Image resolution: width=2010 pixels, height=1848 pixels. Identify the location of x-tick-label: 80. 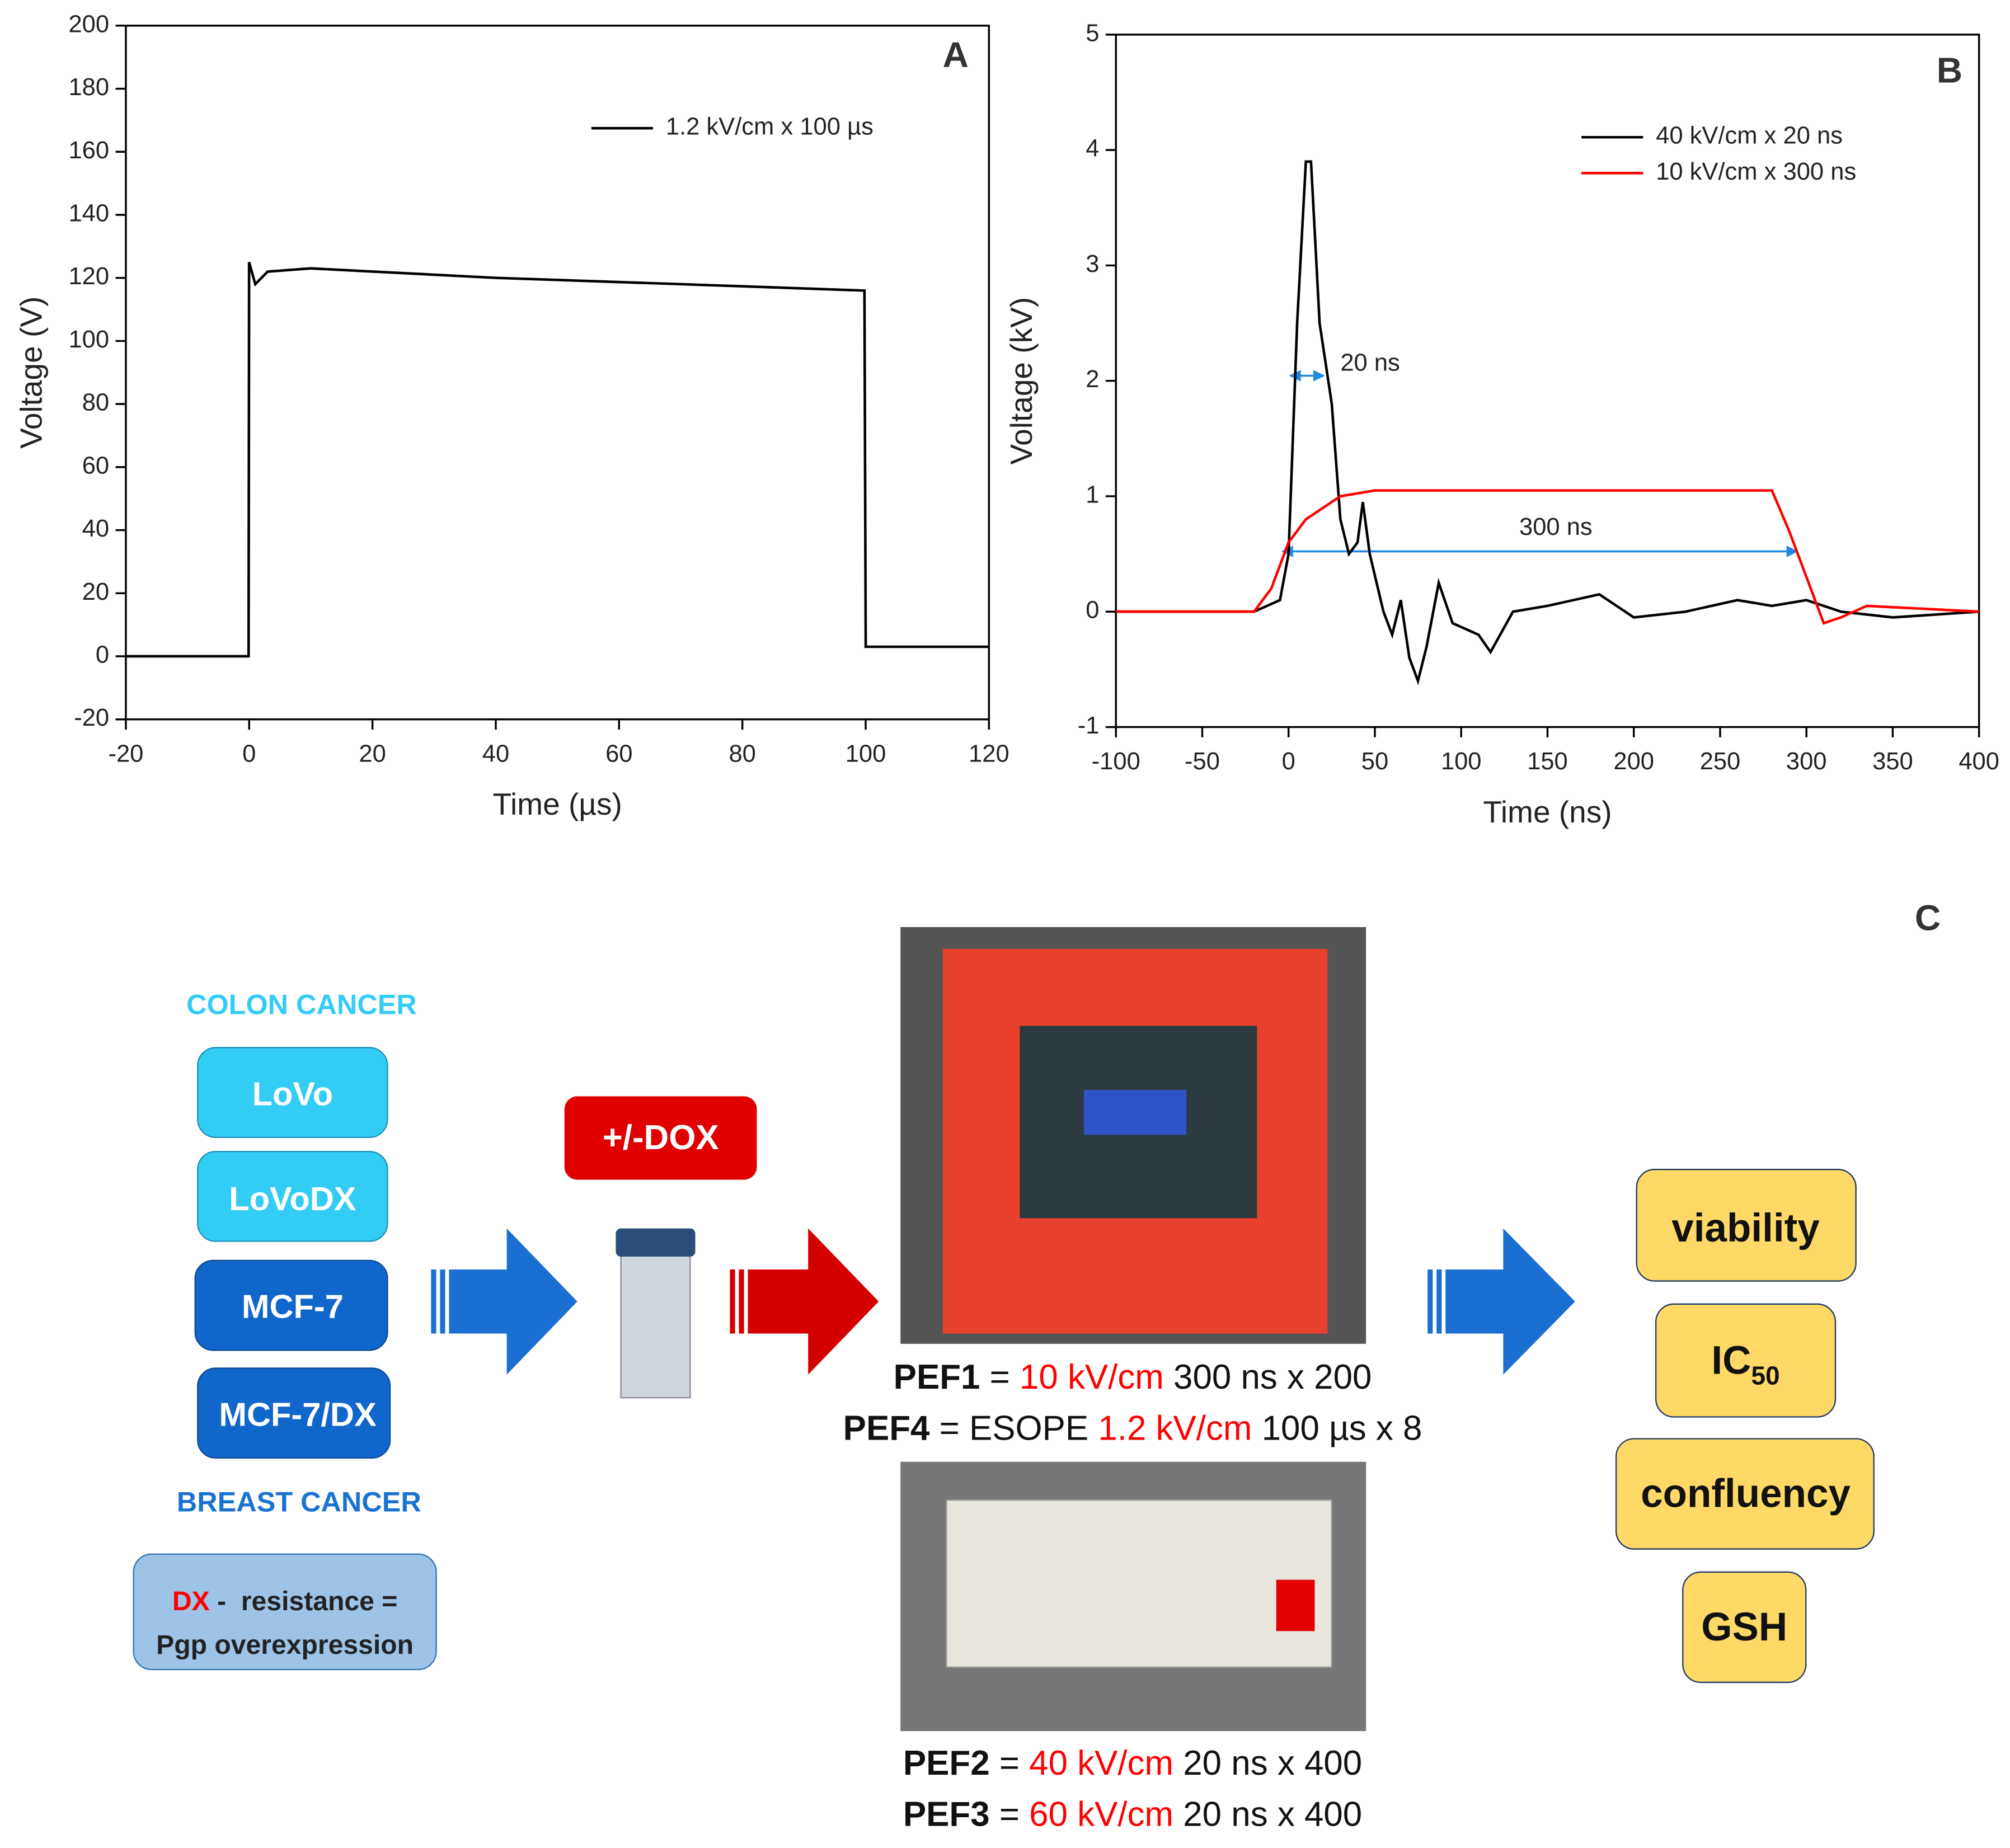
(742, 754).